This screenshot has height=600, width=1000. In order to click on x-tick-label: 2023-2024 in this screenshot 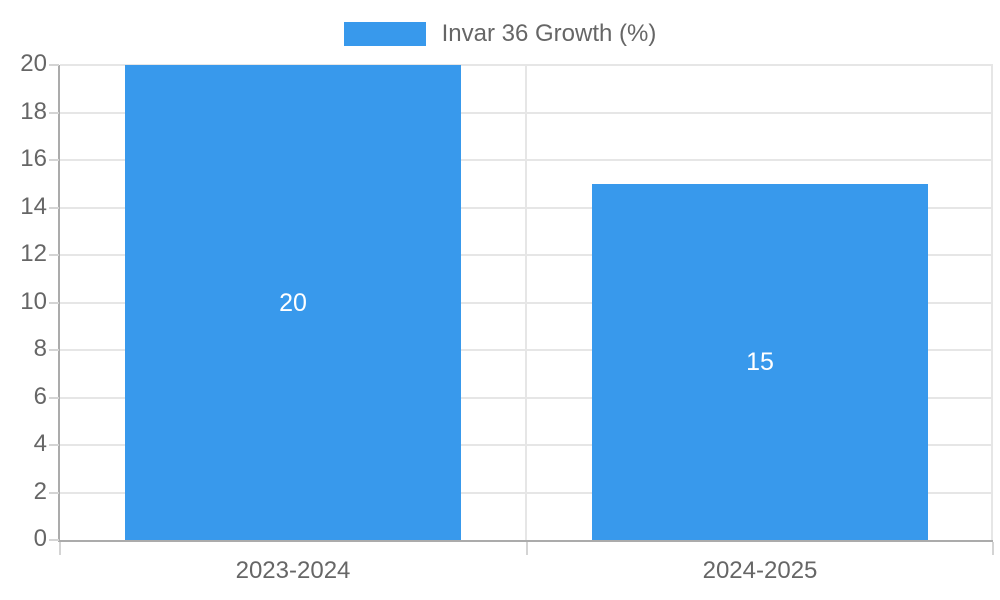, I will do `click(293, 570)`.